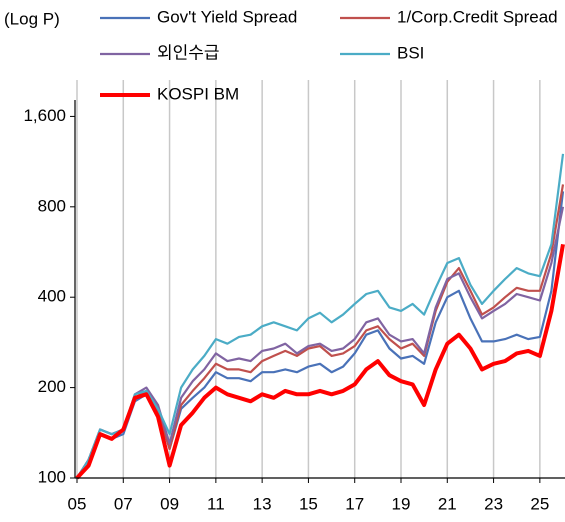 This screenshot has width=565, height=522. I want to click on legend-label: KOSPI BM, so click(198, 93).